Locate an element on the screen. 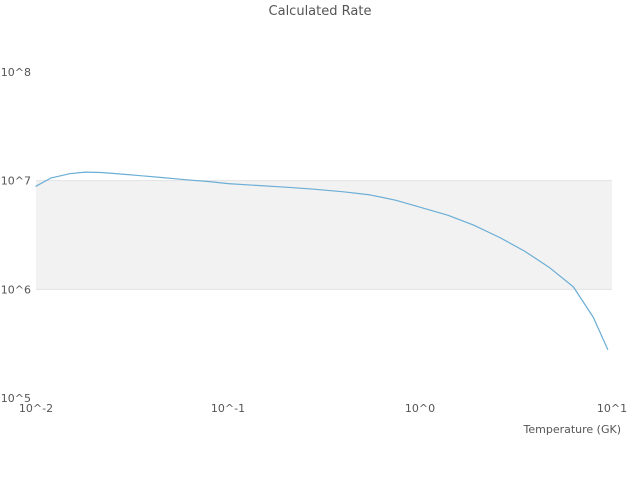 The height and width of the screenshot is (480, 640). x-axis-label: Temperature (GK) is located at coordinates (572, 429).